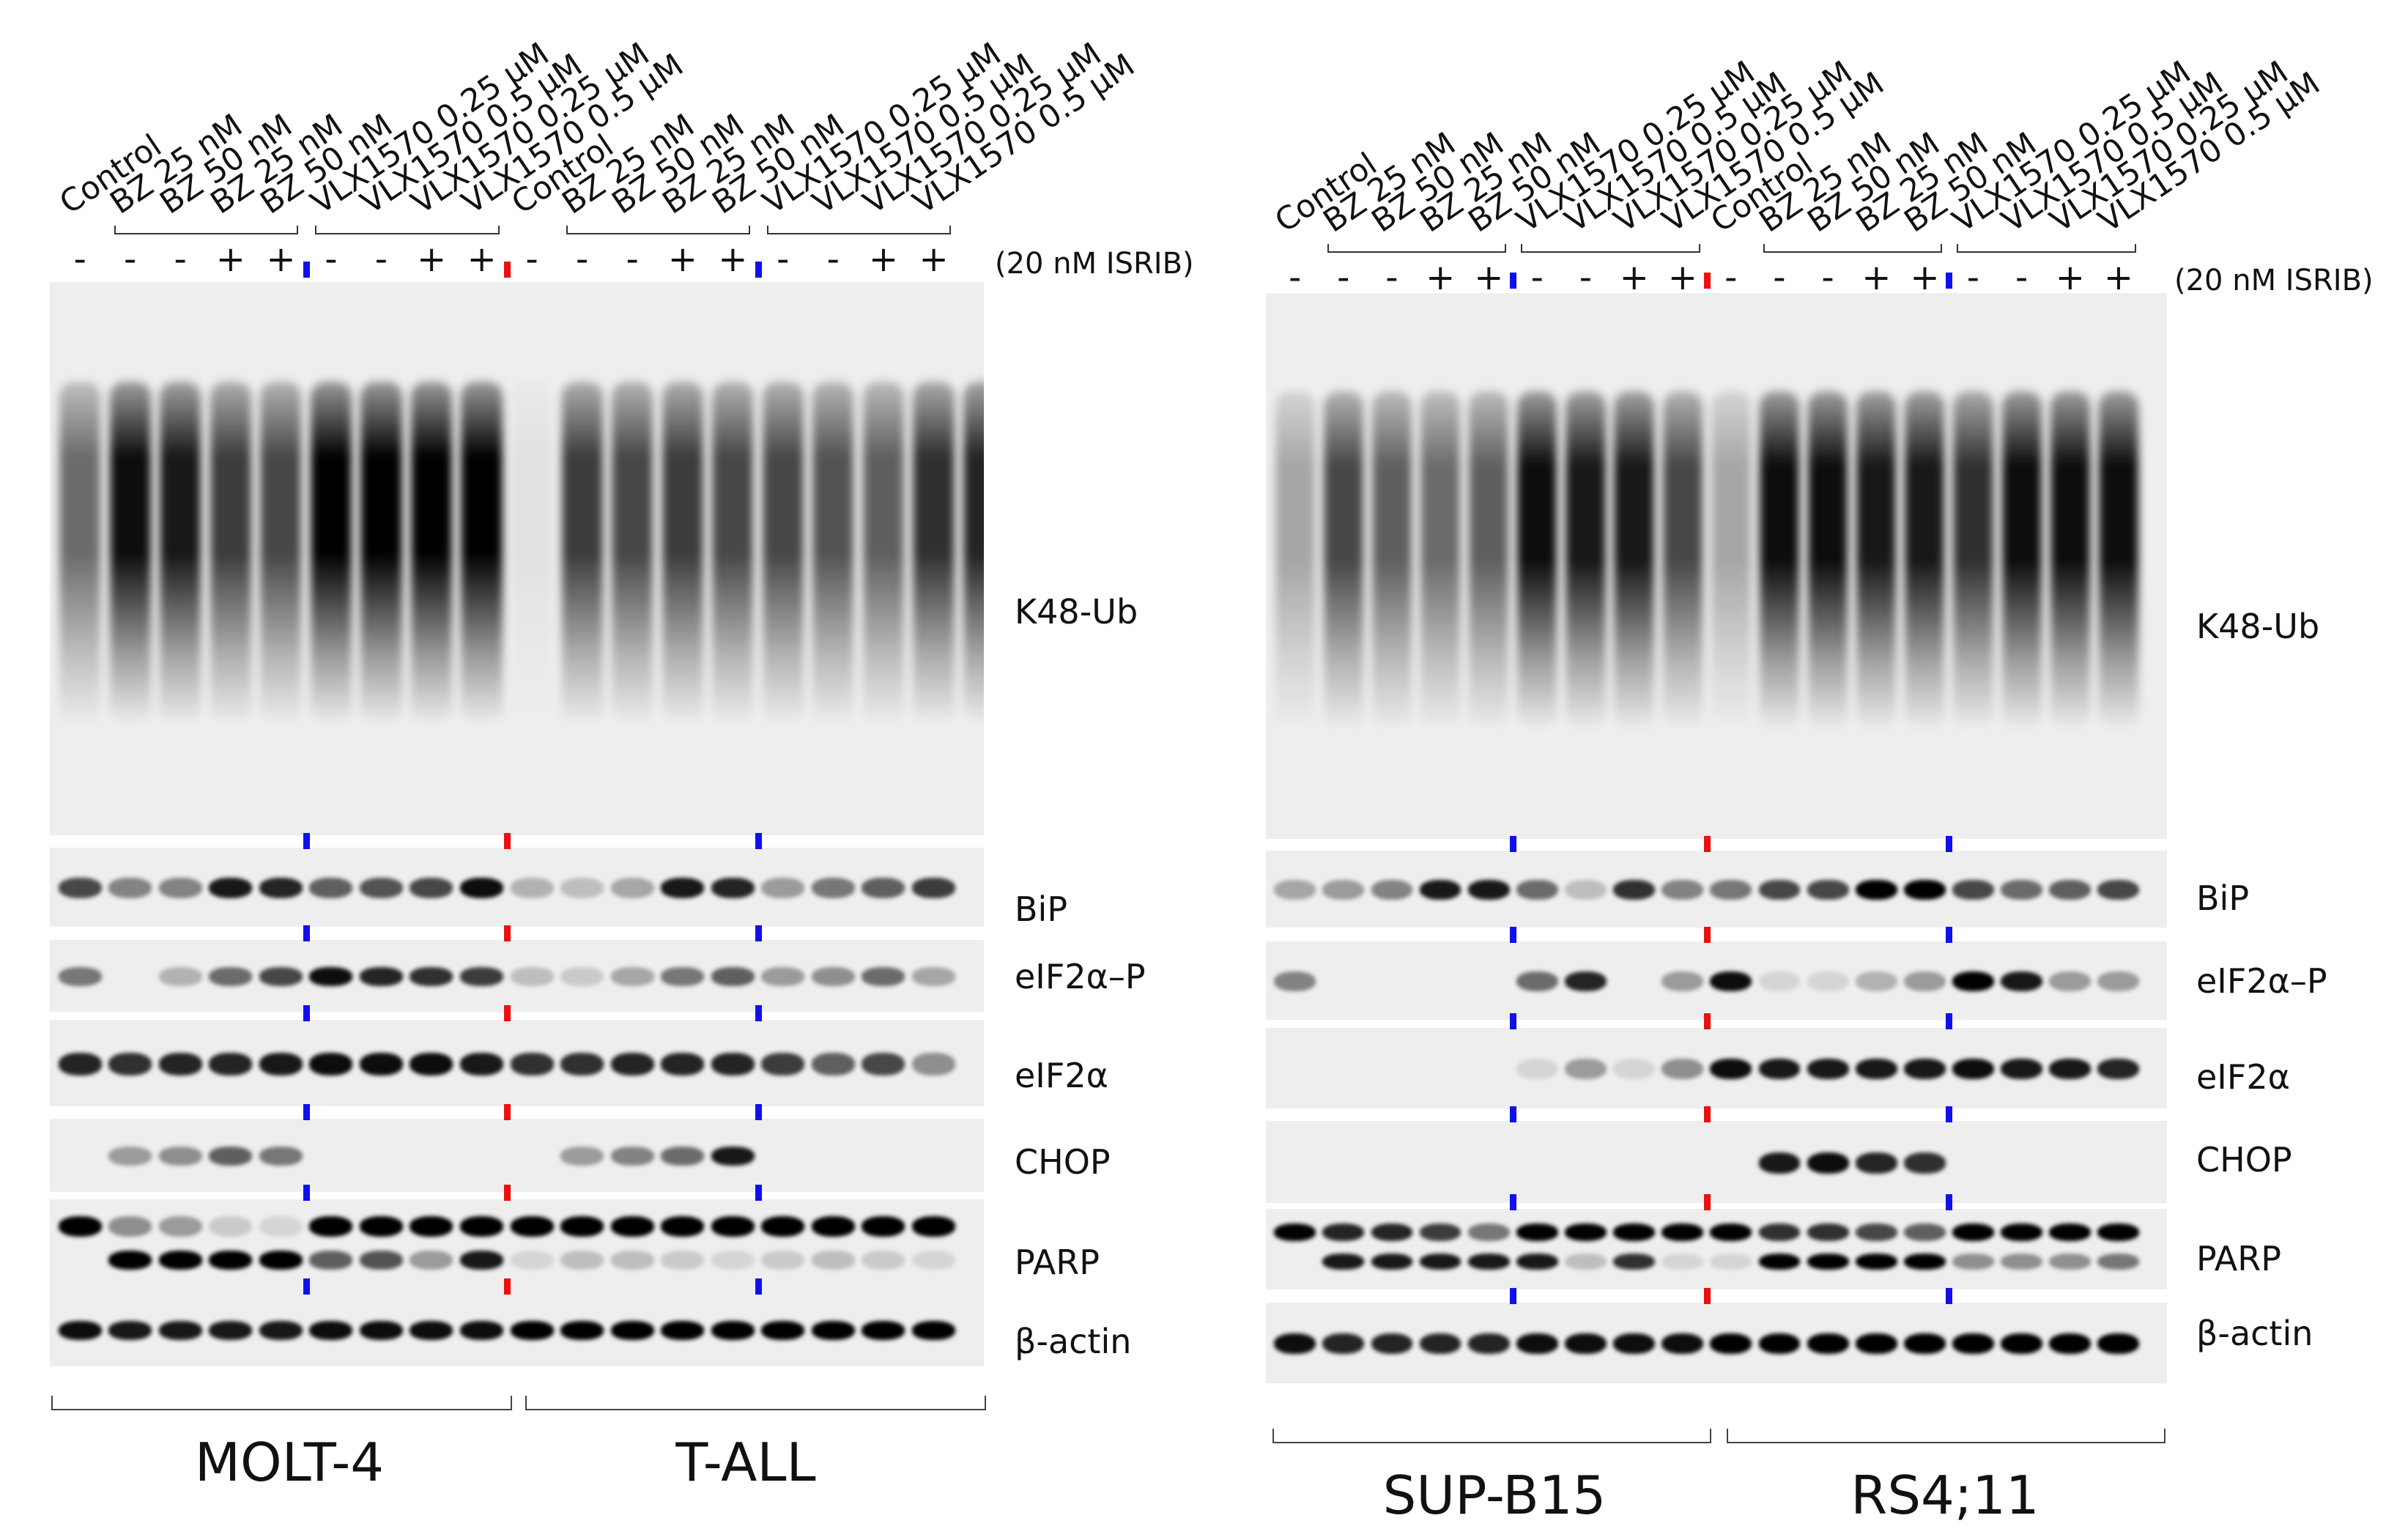 The image size is (2386, 1540). What do you see at coordinates (1717, 980) in the screenshot?
I see `right-blot-eif2ap` at bounding box center [1717, 980].